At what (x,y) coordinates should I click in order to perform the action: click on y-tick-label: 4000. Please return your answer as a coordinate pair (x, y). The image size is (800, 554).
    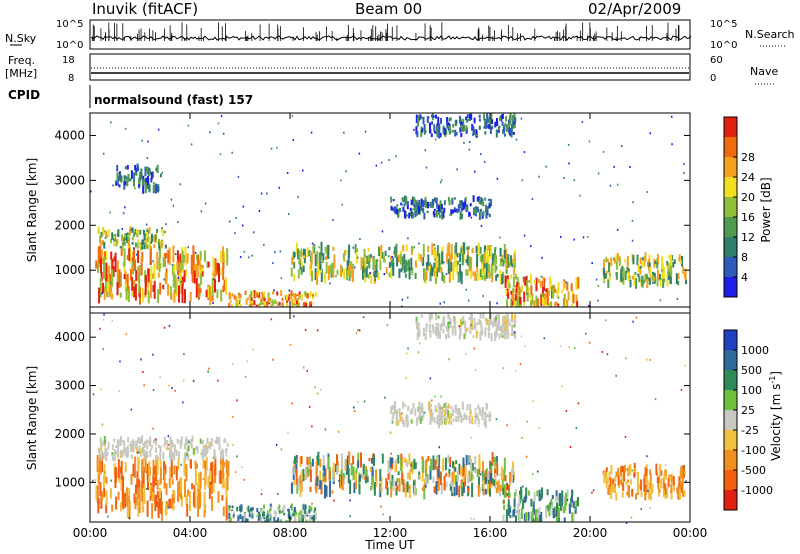
    Looking at the image, I should click on (69, 337).